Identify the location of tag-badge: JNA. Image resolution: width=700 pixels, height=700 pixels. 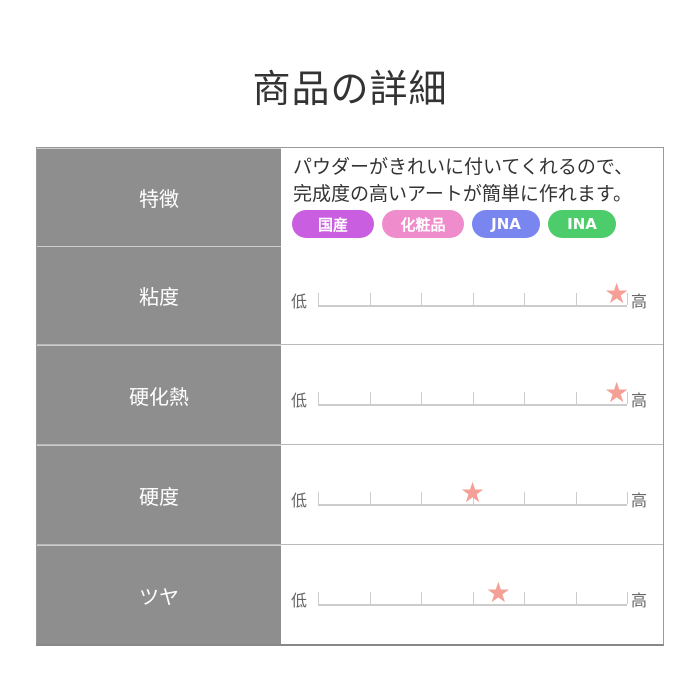
(506, 224).